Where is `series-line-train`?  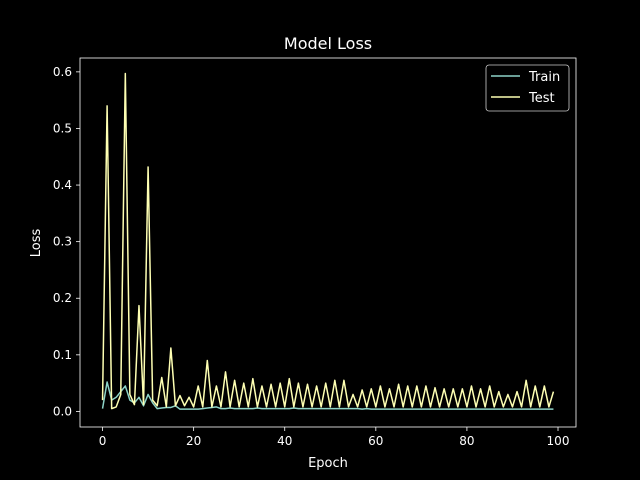
series-line-train is located at coordinates (327, 395).